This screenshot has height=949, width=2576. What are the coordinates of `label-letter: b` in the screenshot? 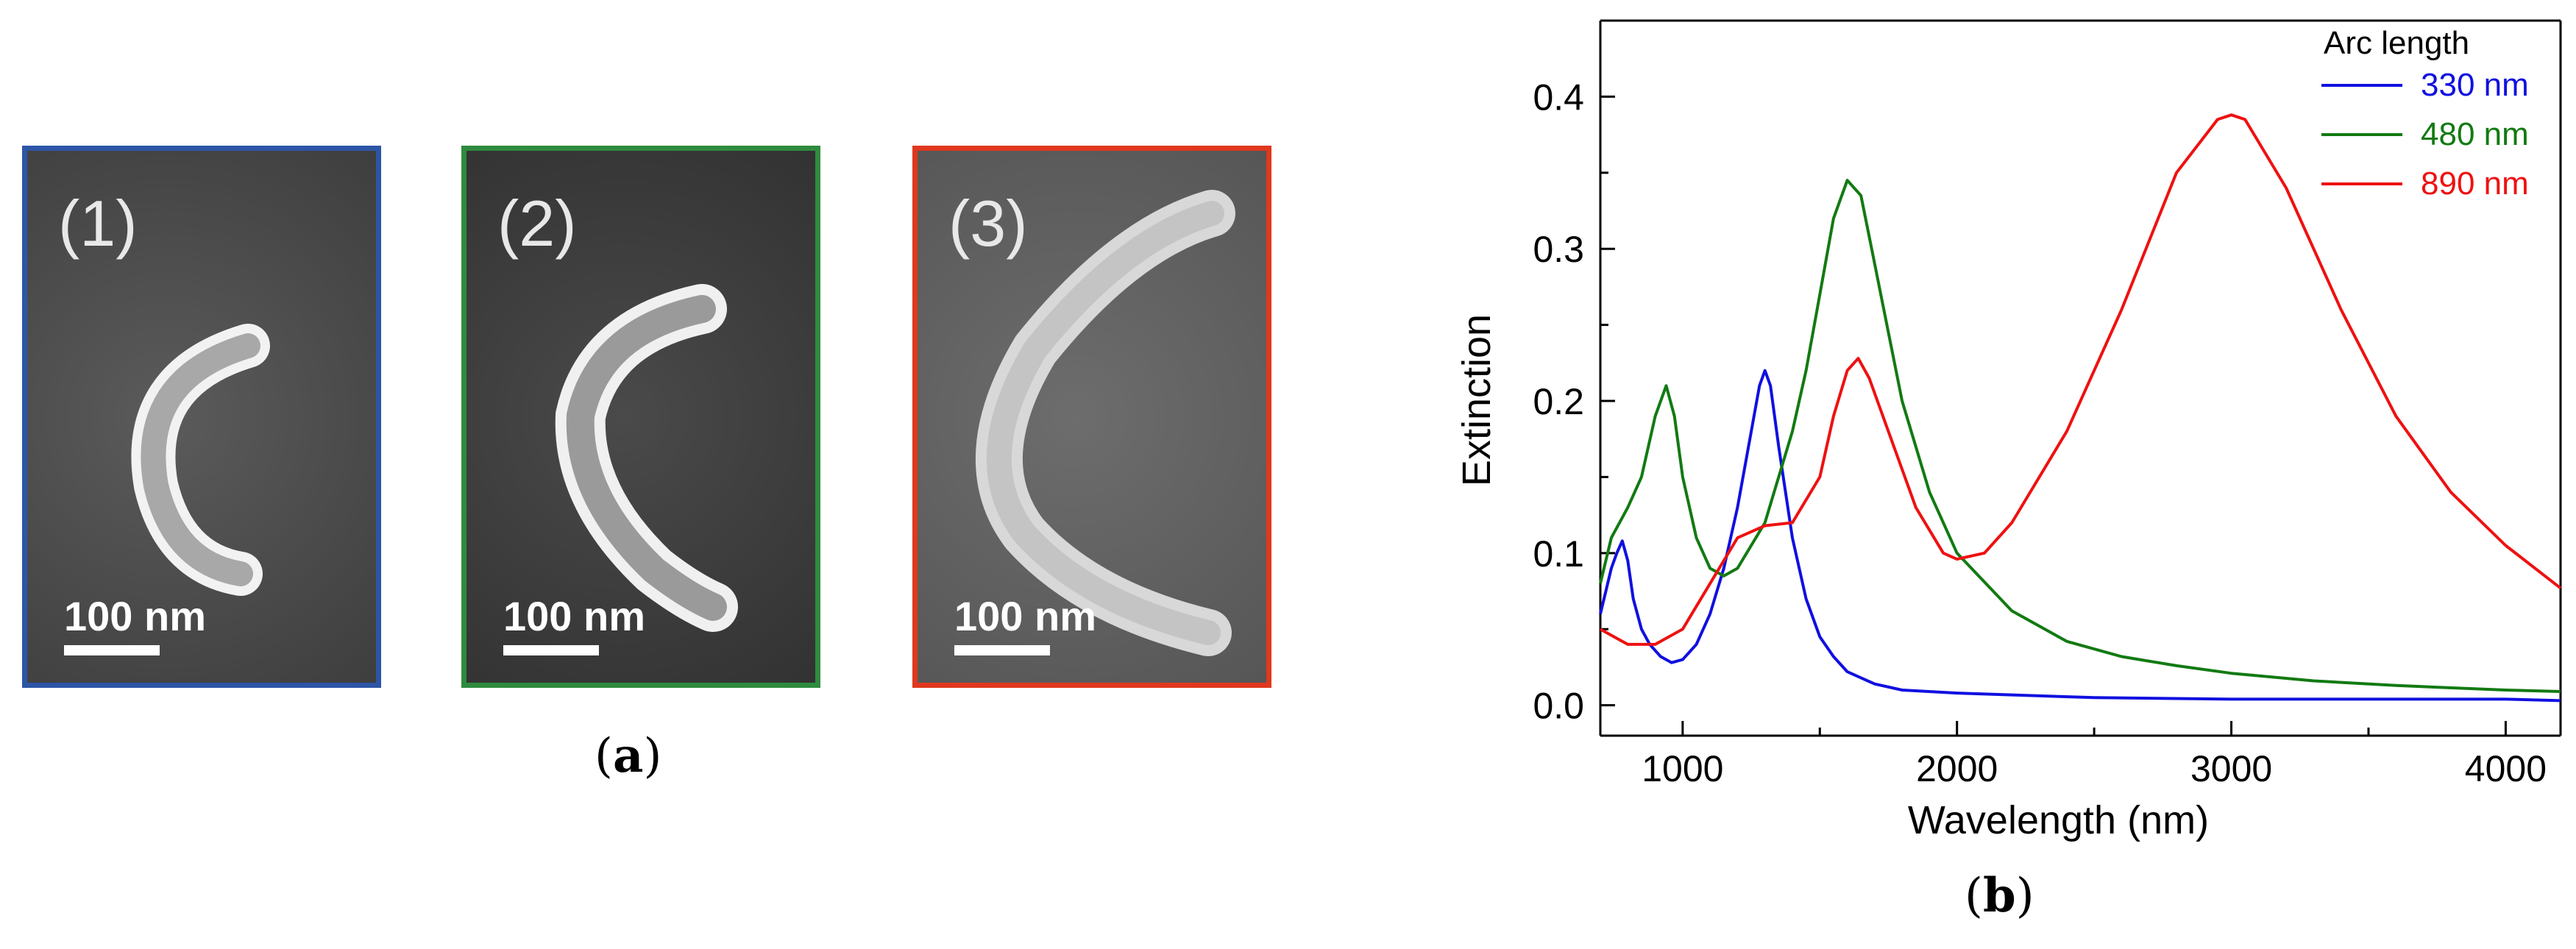 It's located at (1999, 895).